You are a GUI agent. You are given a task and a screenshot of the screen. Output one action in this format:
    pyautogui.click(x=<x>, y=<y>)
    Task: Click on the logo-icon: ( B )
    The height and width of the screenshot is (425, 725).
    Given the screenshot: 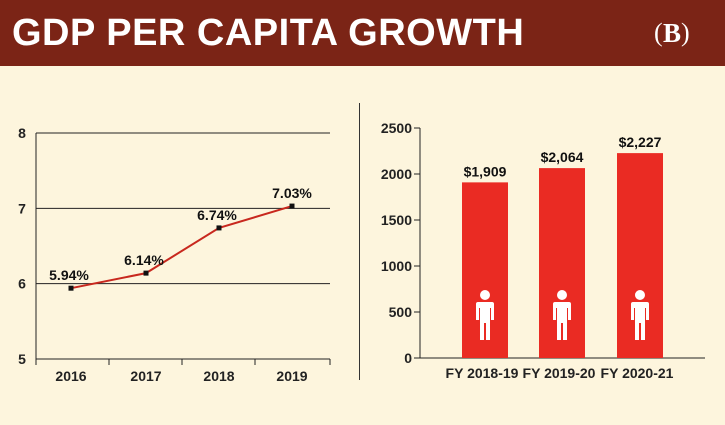 What is the action you would take?
    pyautogui.click(x=672, y=33)
    